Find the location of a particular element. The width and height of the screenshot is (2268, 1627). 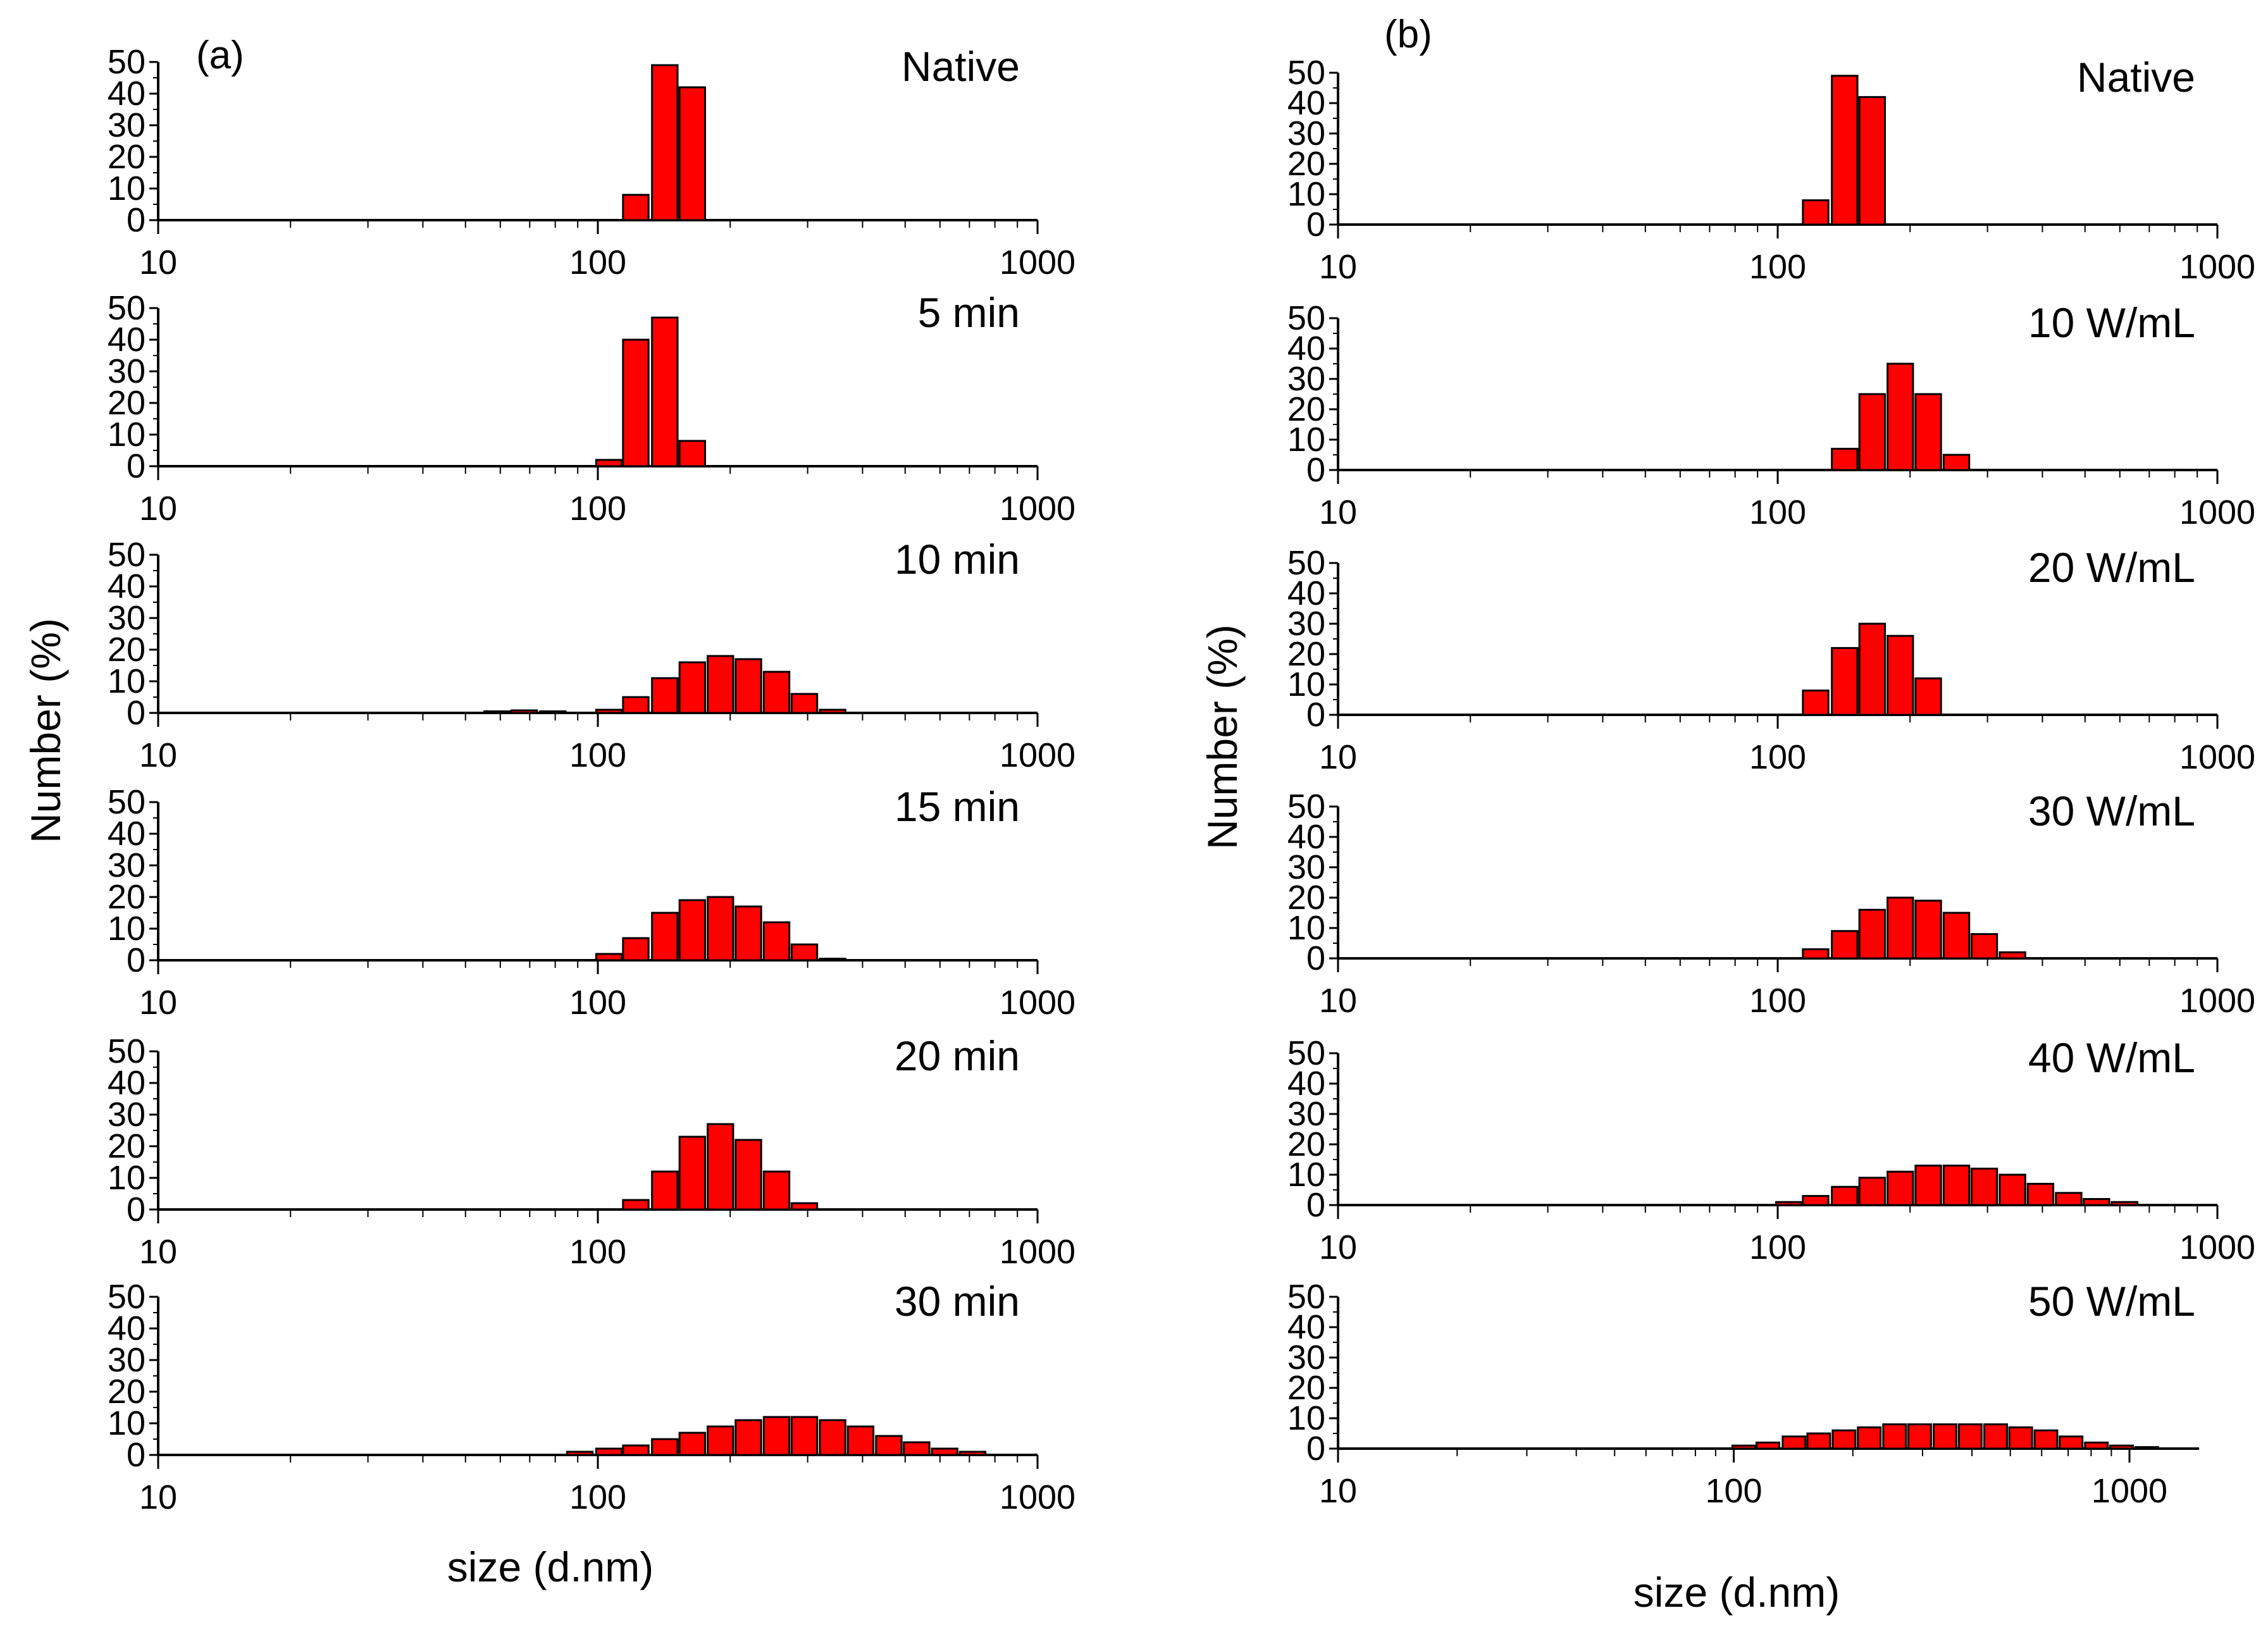

y-axis-title-a: Number (%) is located at coordinates (45, 730).